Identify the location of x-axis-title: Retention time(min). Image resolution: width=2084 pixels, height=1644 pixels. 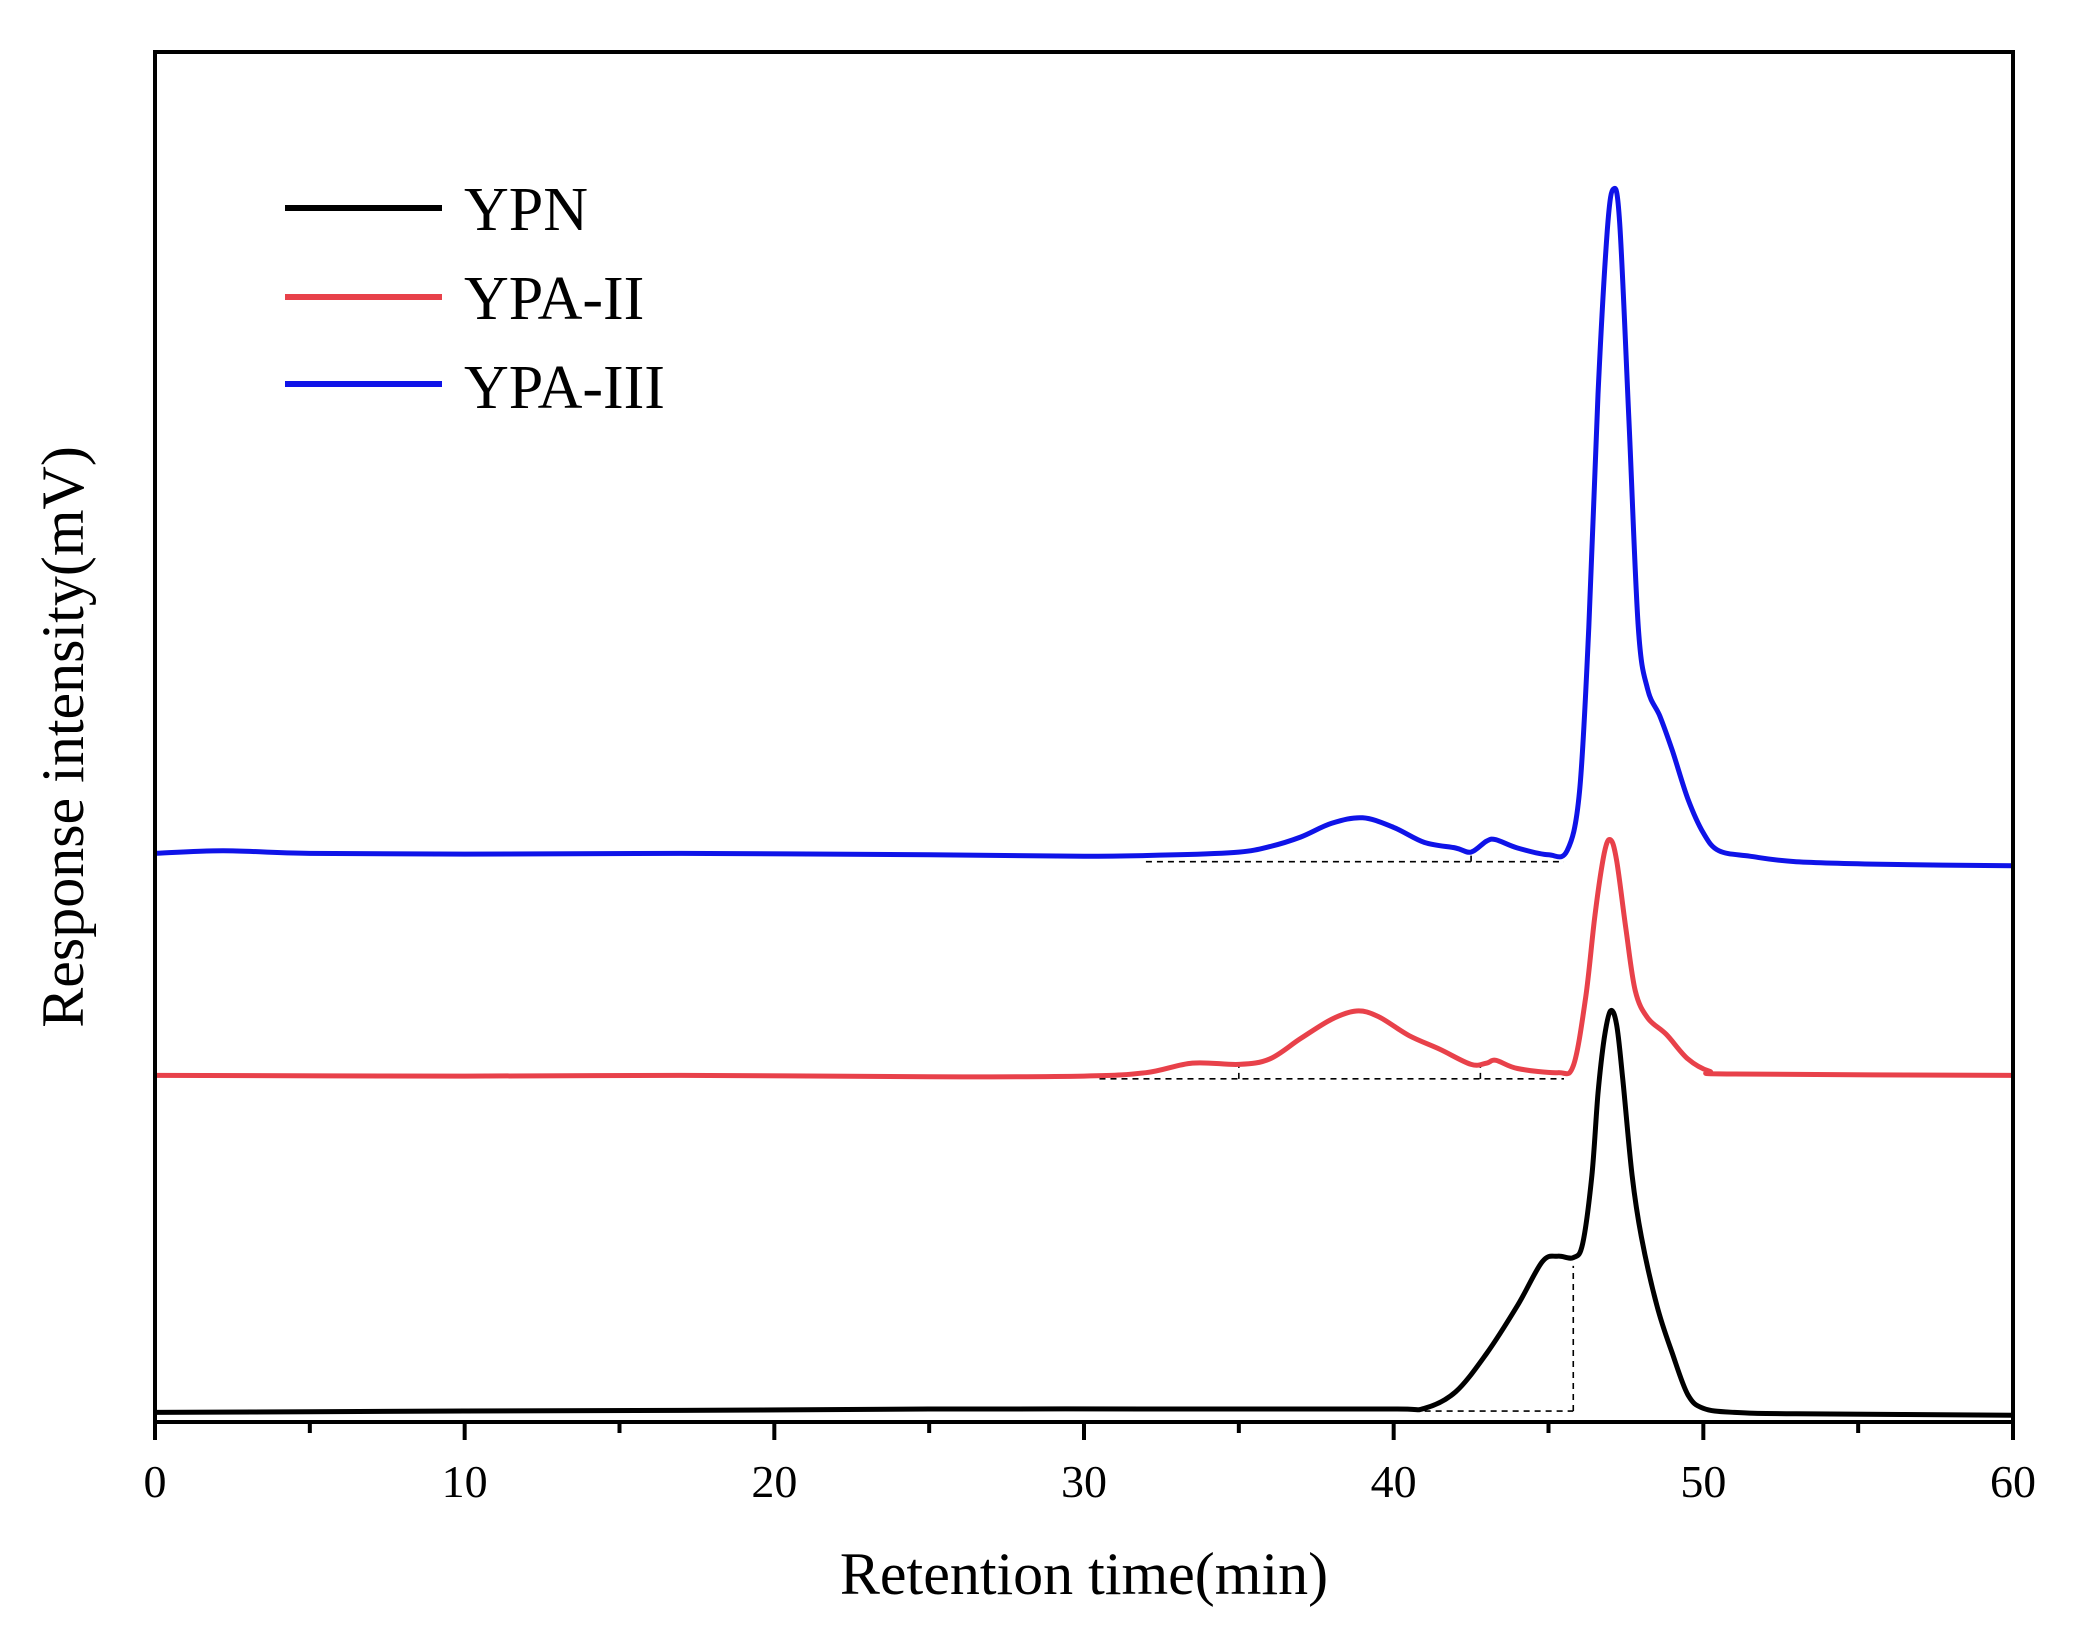
(1084, 1574).